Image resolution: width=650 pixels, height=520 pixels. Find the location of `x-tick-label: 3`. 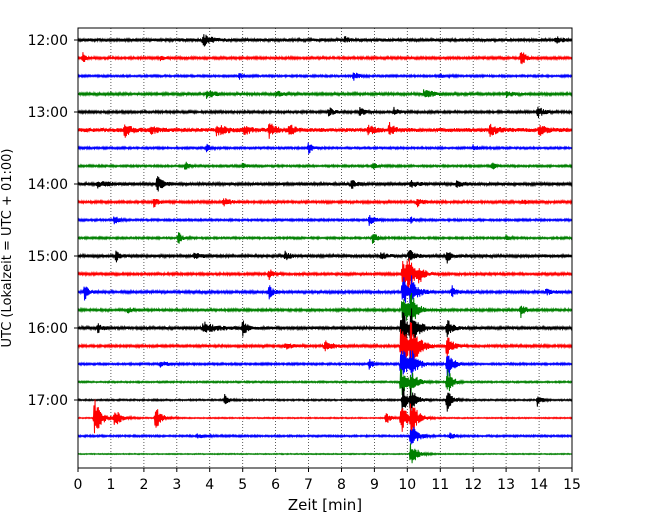

x-tick-label: 3 is located at coordinates (176, 485).